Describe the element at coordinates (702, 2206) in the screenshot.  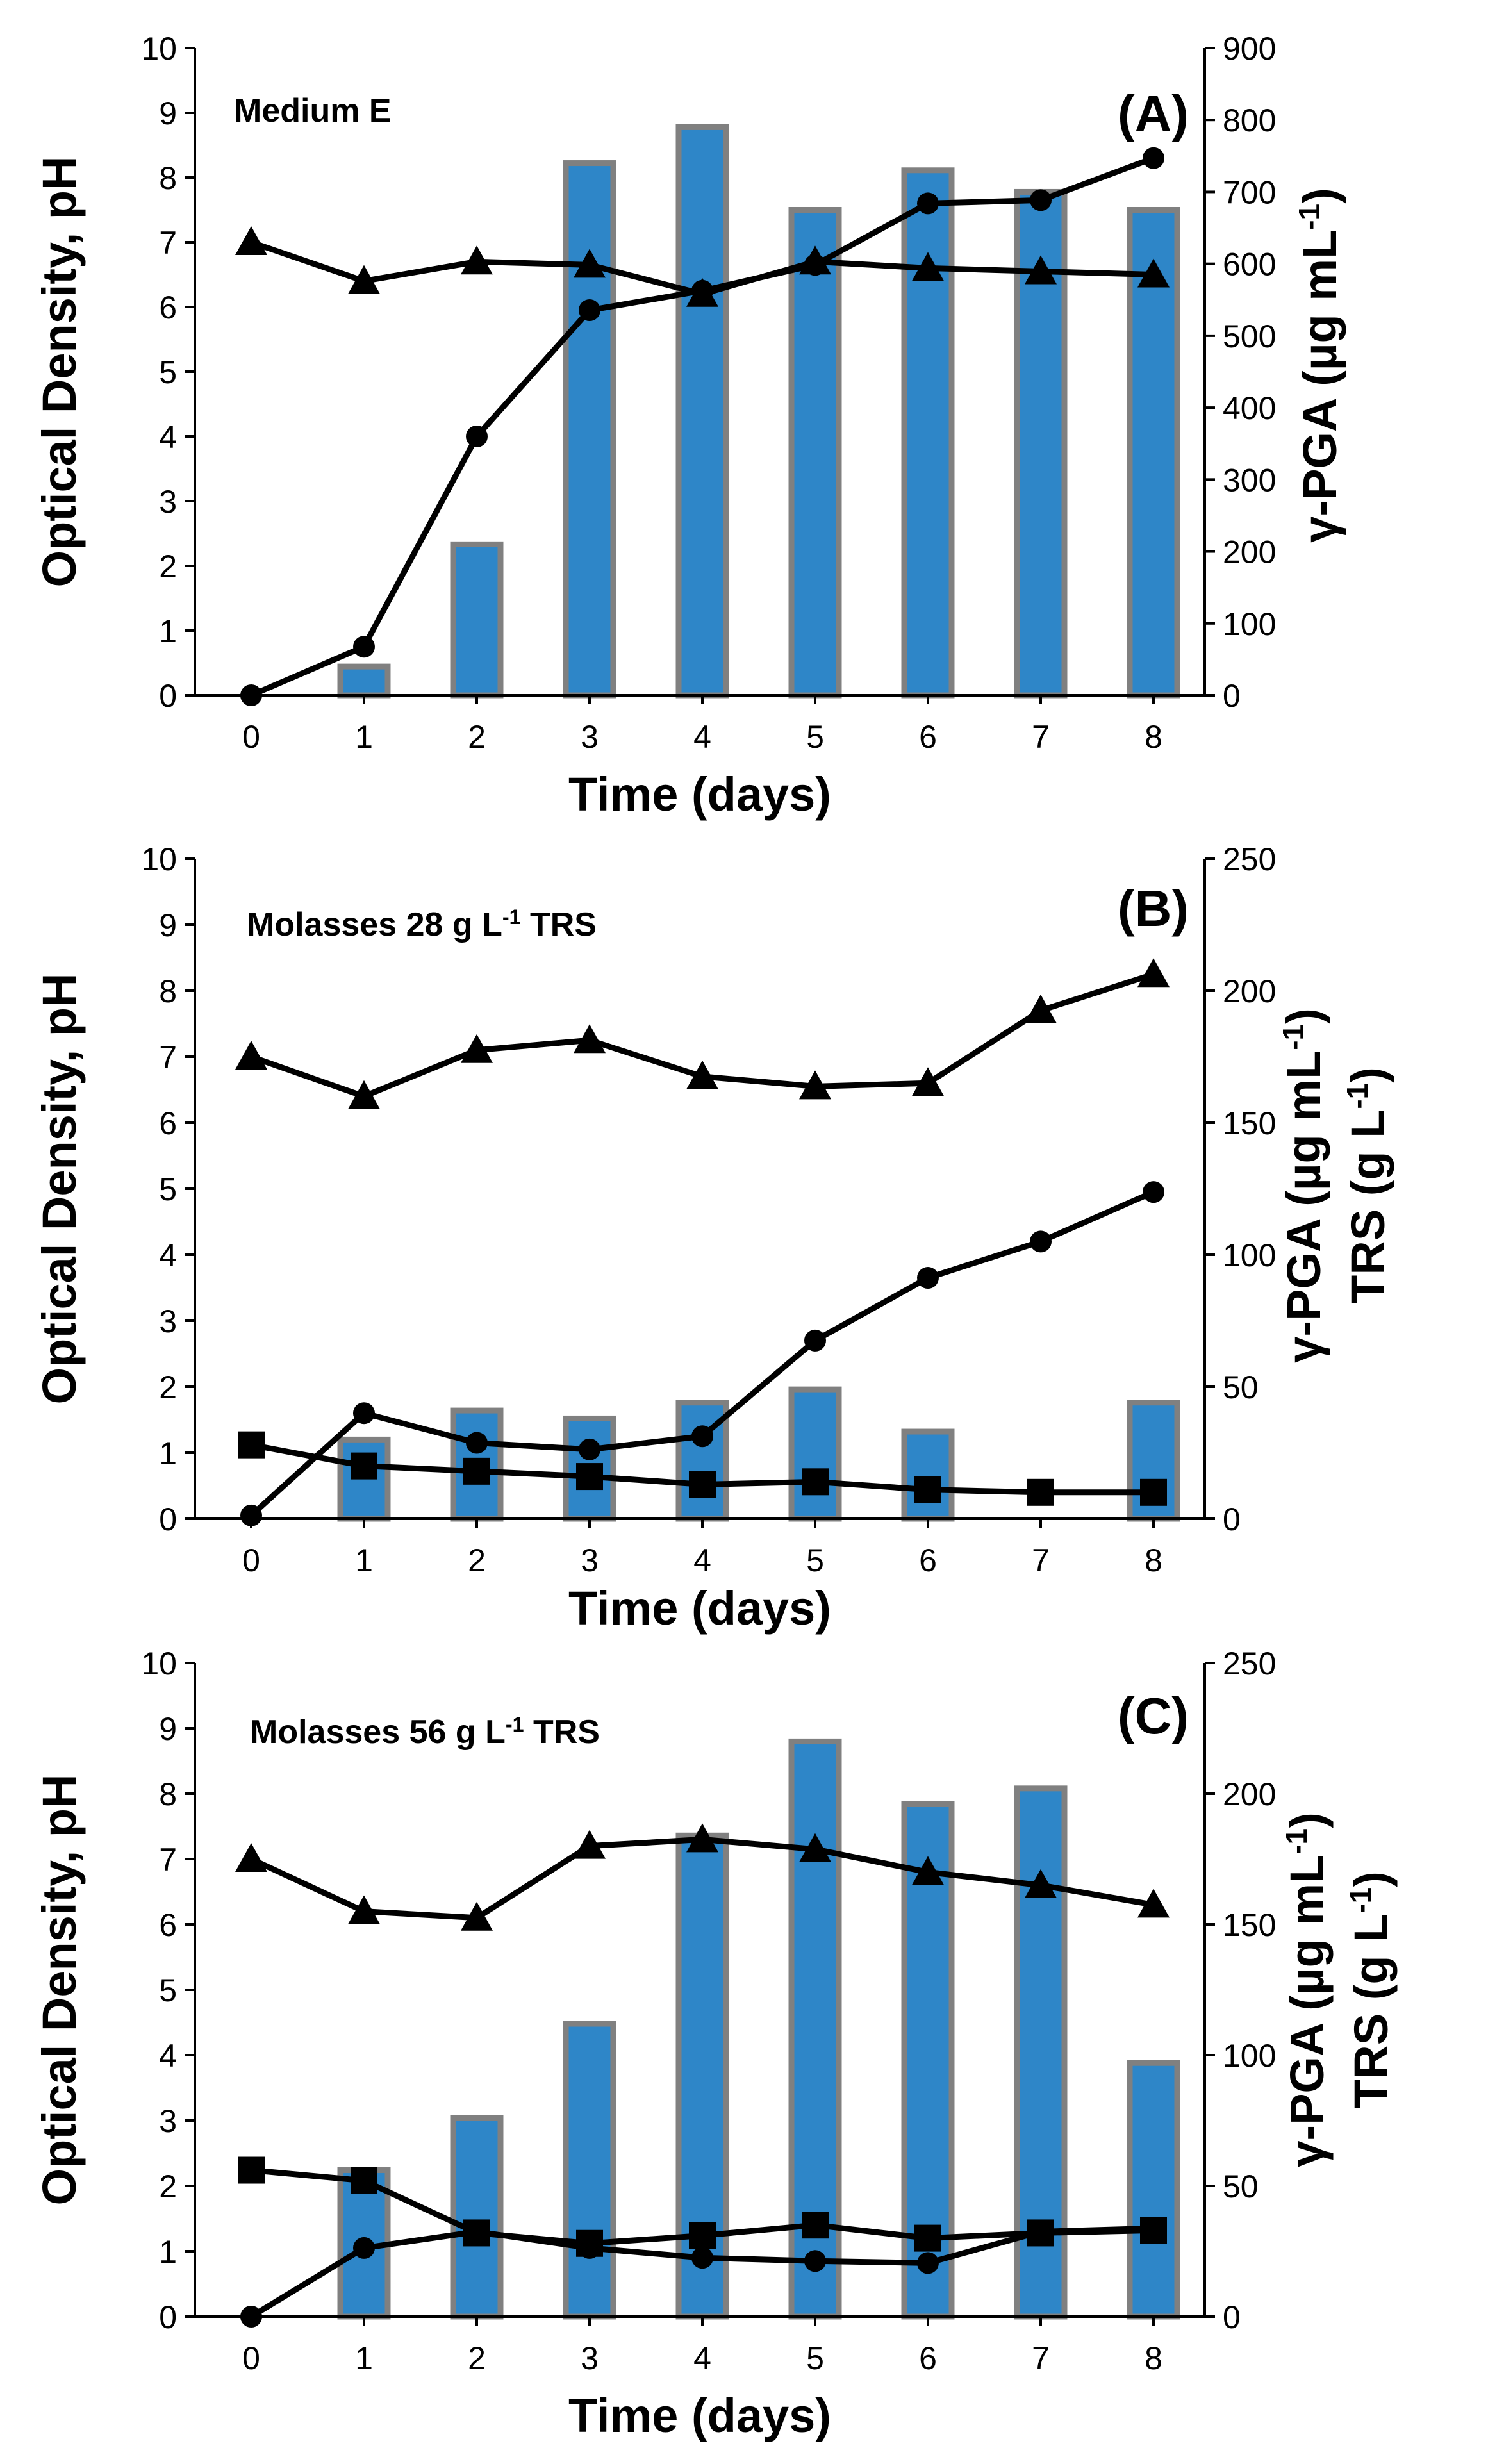
I see `series-square` at that location.